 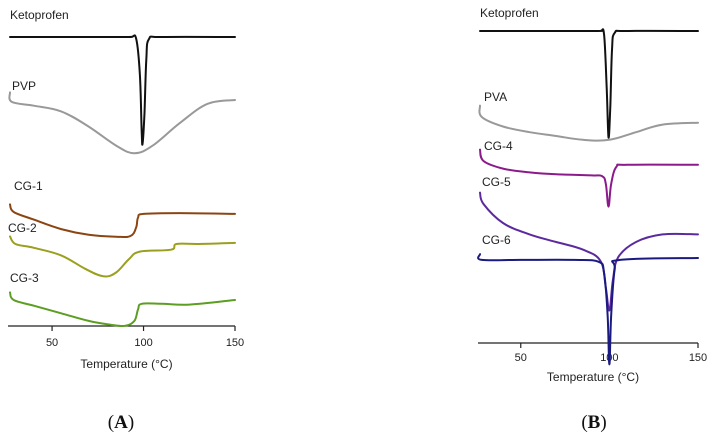 I want to click on series-label-pvp: PVP, so click(x=24, y=86).